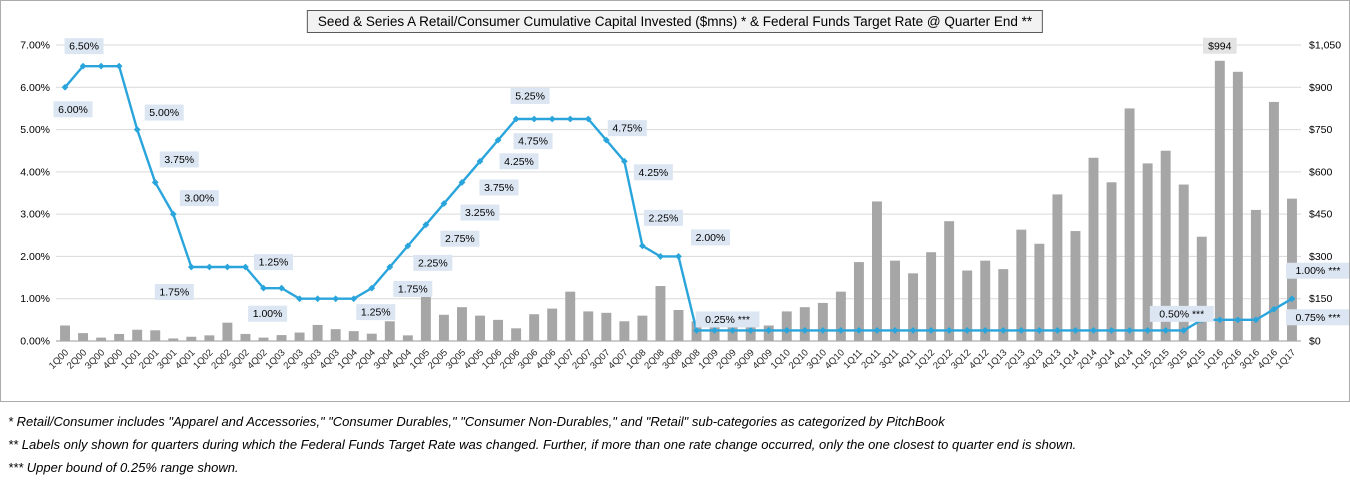  Describe the element at coordinates (438, 359) in the screenshot. I see `x-axis-tick: 2Q05` at that location.